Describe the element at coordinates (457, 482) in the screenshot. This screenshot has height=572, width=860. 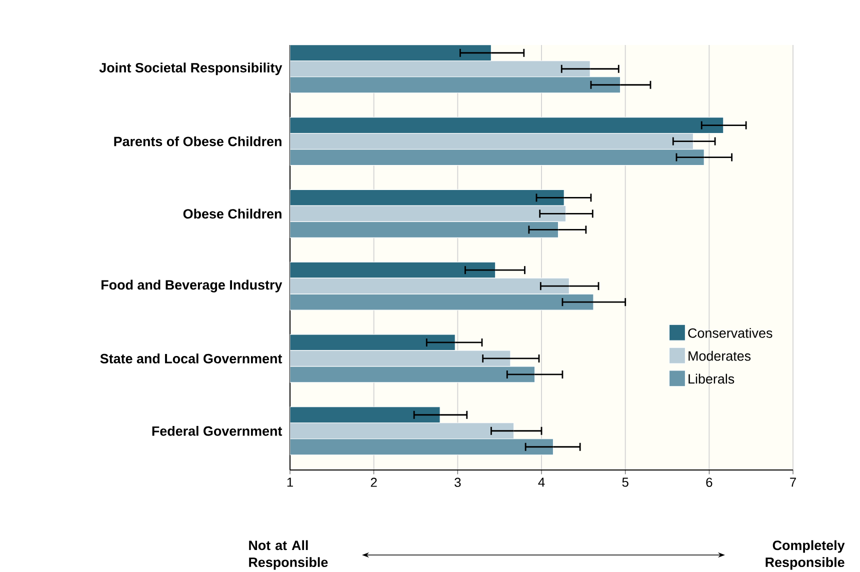
I see `x-tick-label: 3` at that location.